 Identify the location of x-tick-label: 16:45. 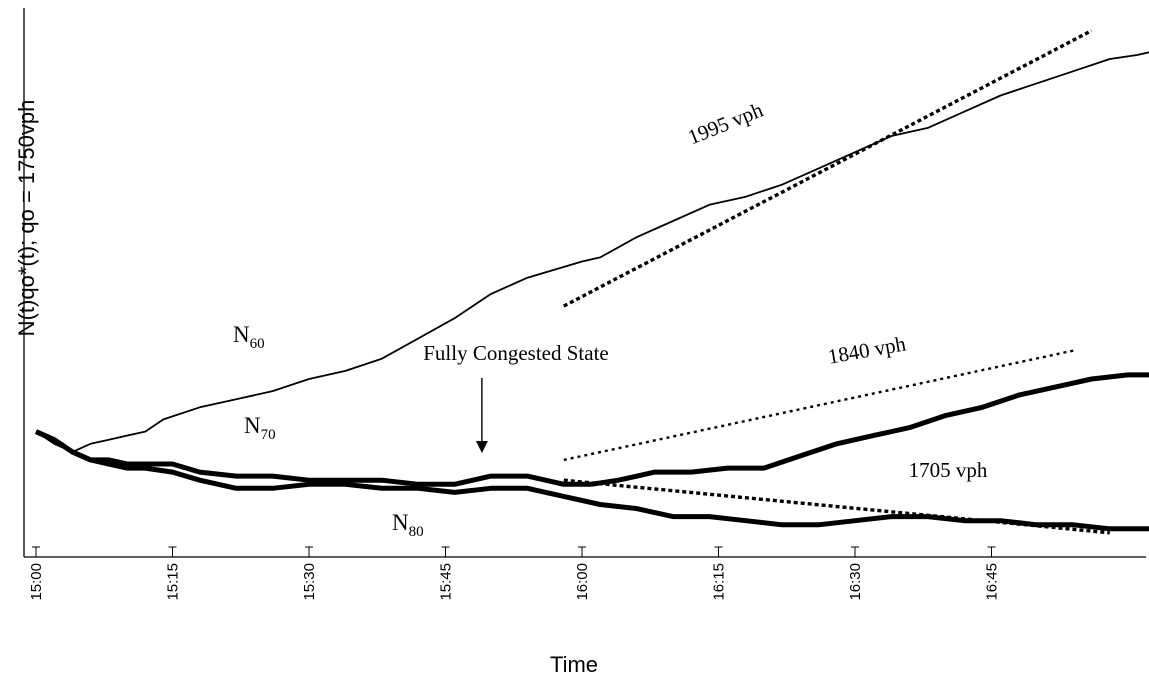
(992, 582).